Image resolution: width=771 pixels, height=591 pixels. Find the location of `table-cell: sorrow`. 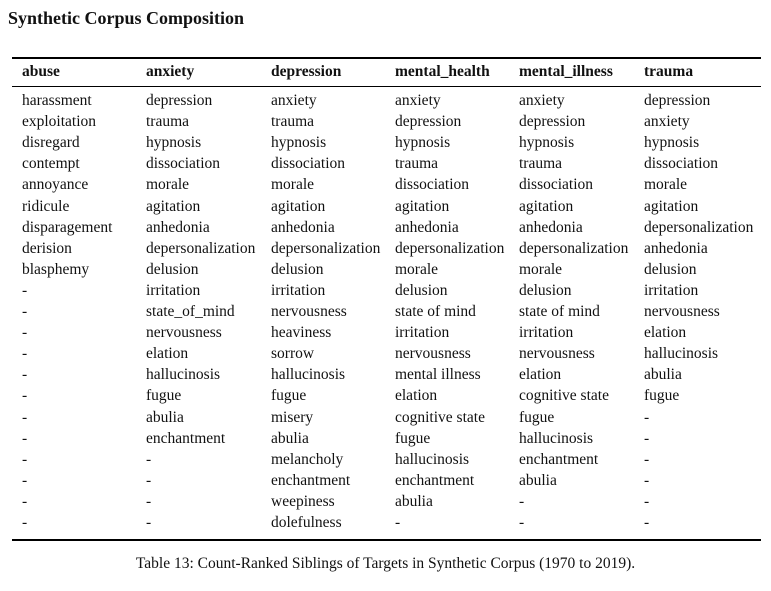

table-cell: sorrow is located at coordinates (293, 354).